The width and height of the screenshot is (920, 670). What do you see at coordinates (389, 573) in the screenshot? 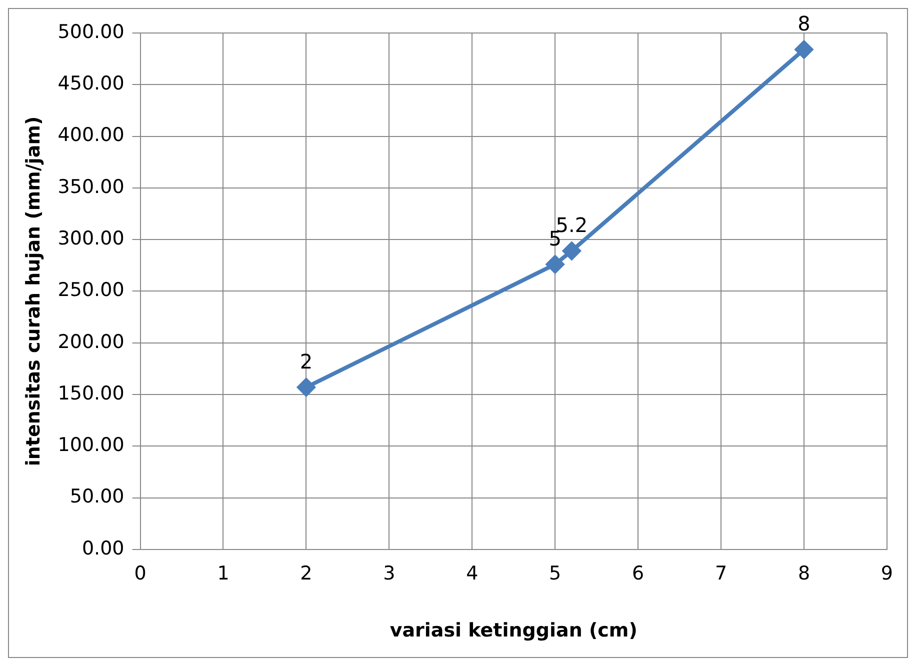
I see `x-tick-label: 3` at bounding box center [389, 573].